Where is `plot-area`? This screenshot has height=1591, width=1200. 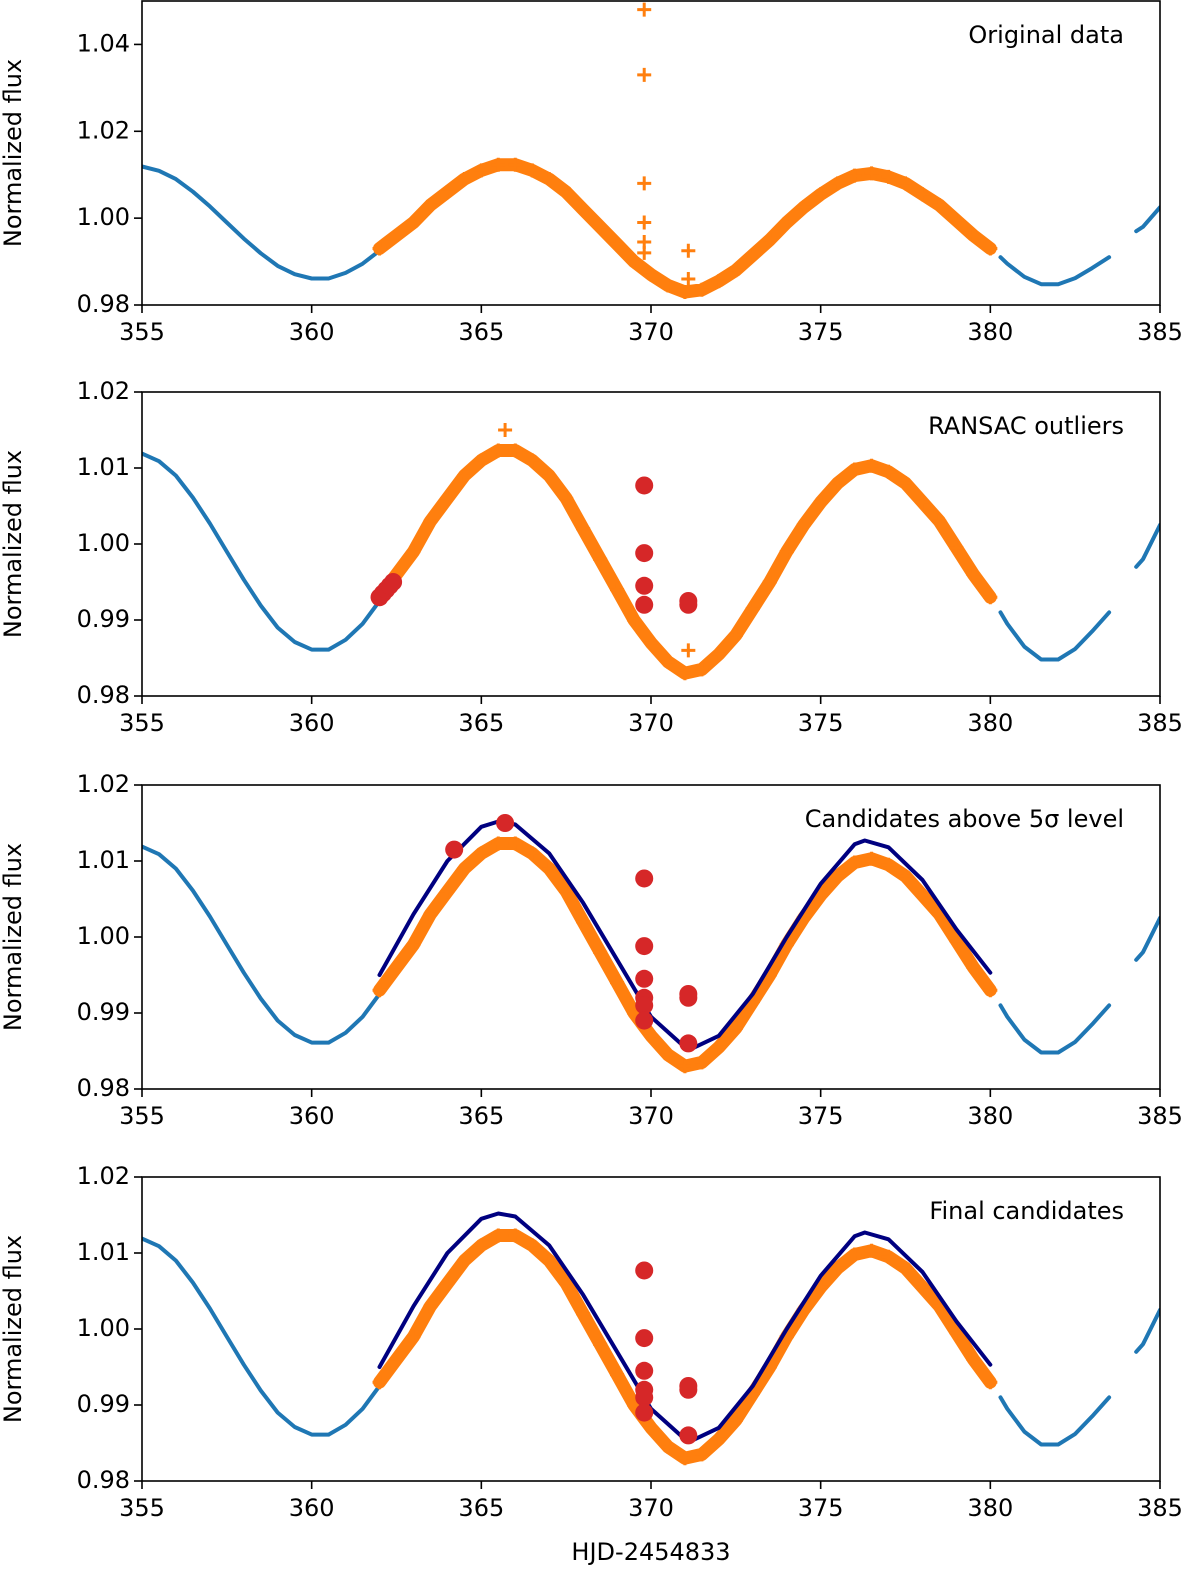 plot-area is located at coordinates (651, 944).